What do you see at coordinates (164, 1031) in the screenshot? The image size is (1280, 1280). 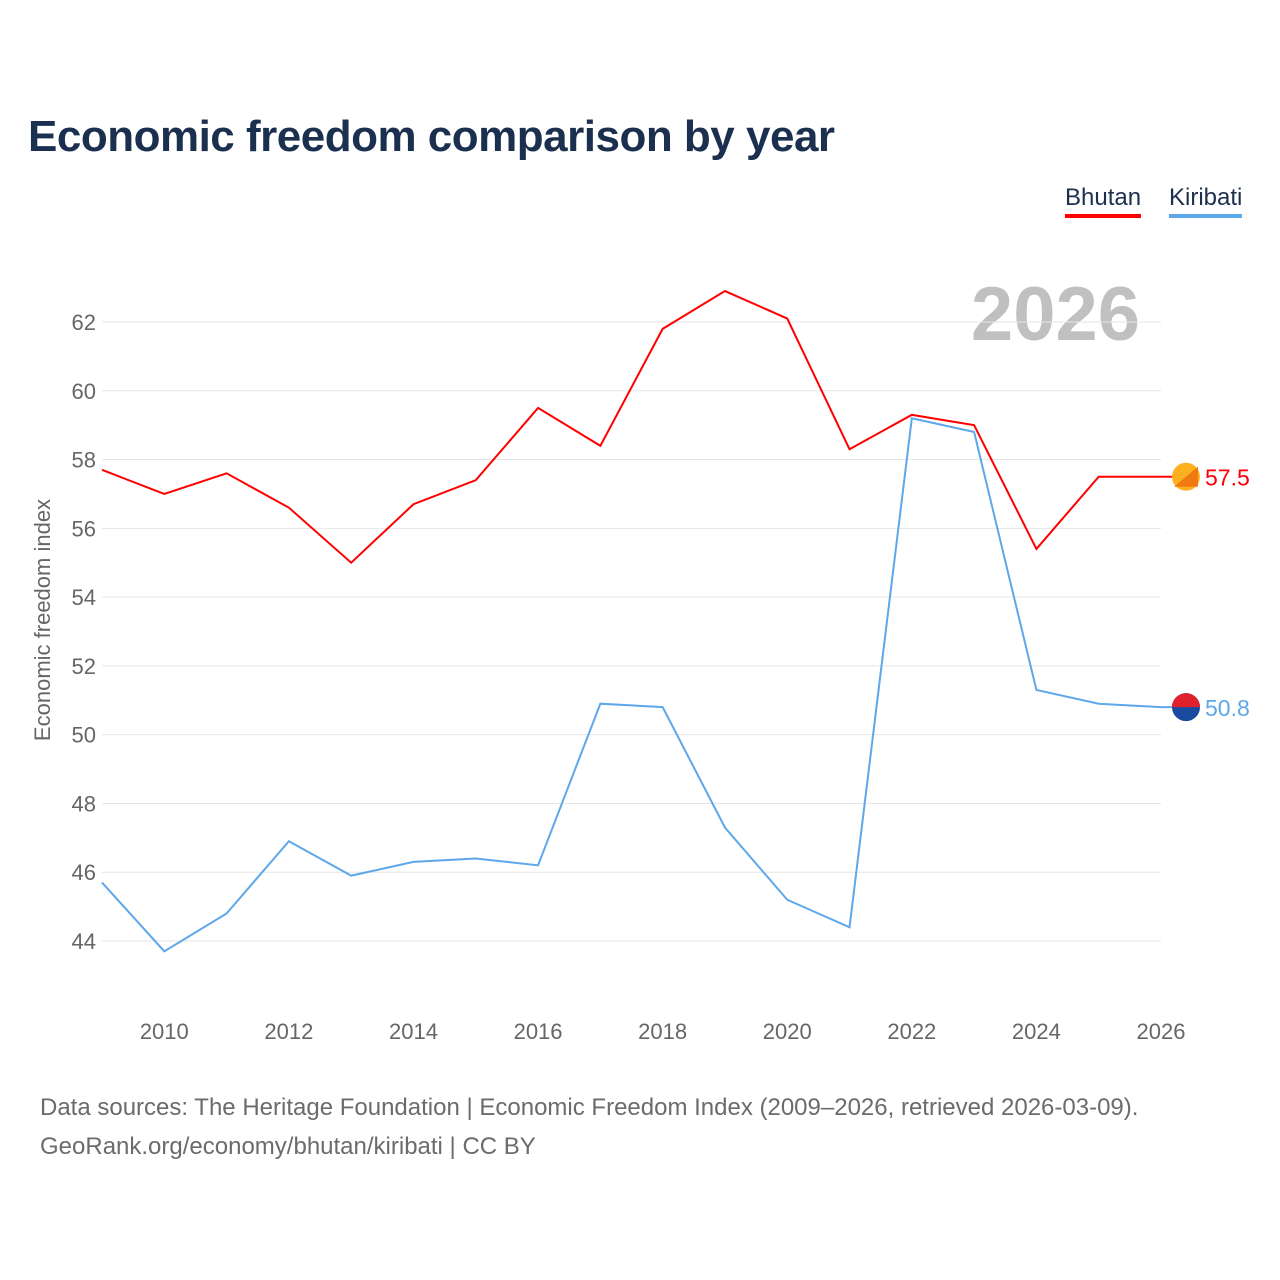 I see `x-tick-label: 2010` at bounding box center [164, 1031].